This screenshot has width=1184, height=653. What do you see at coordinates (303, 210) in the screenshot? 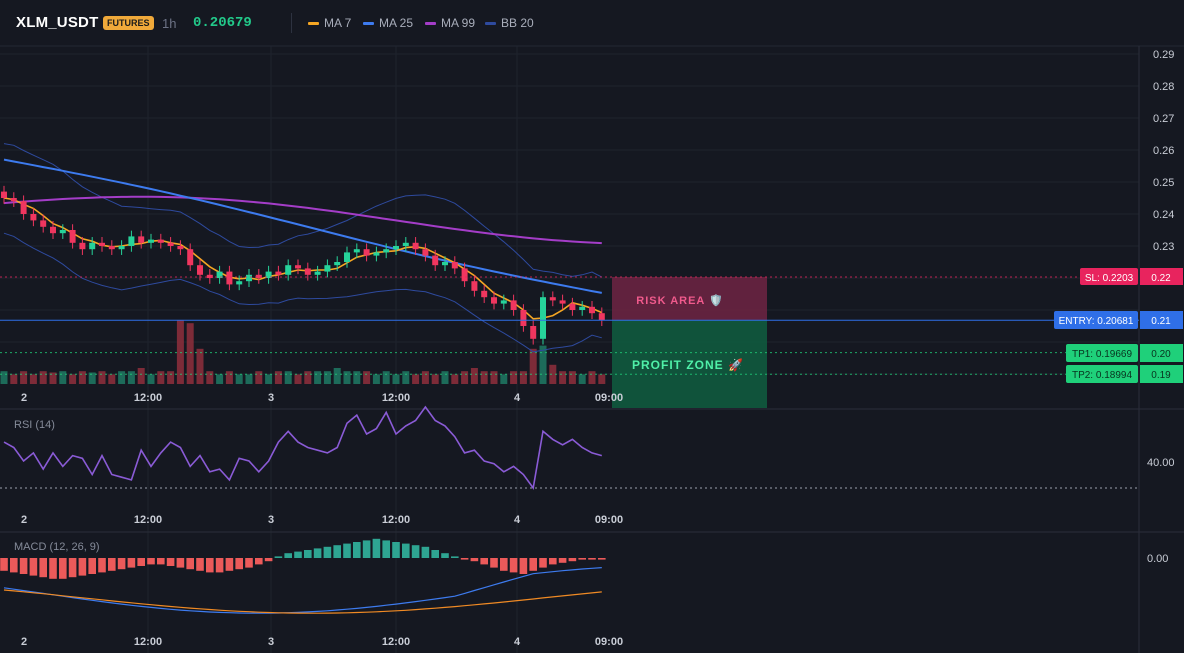
I see `bb-upper-line` at bounding box center [303, 210].